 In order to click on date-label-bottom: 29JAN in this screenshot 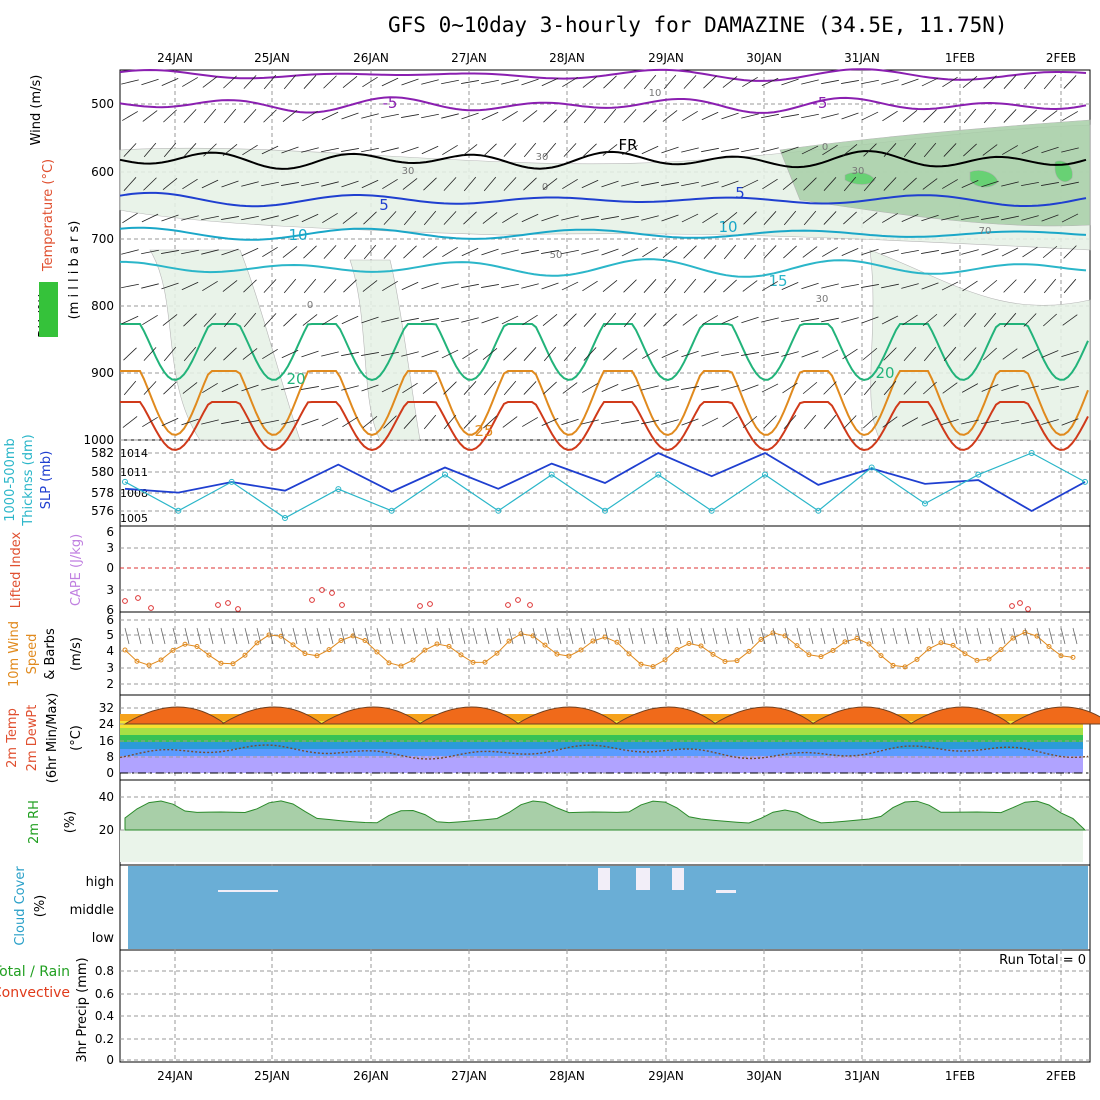, I will do `click(666, 1076)`.